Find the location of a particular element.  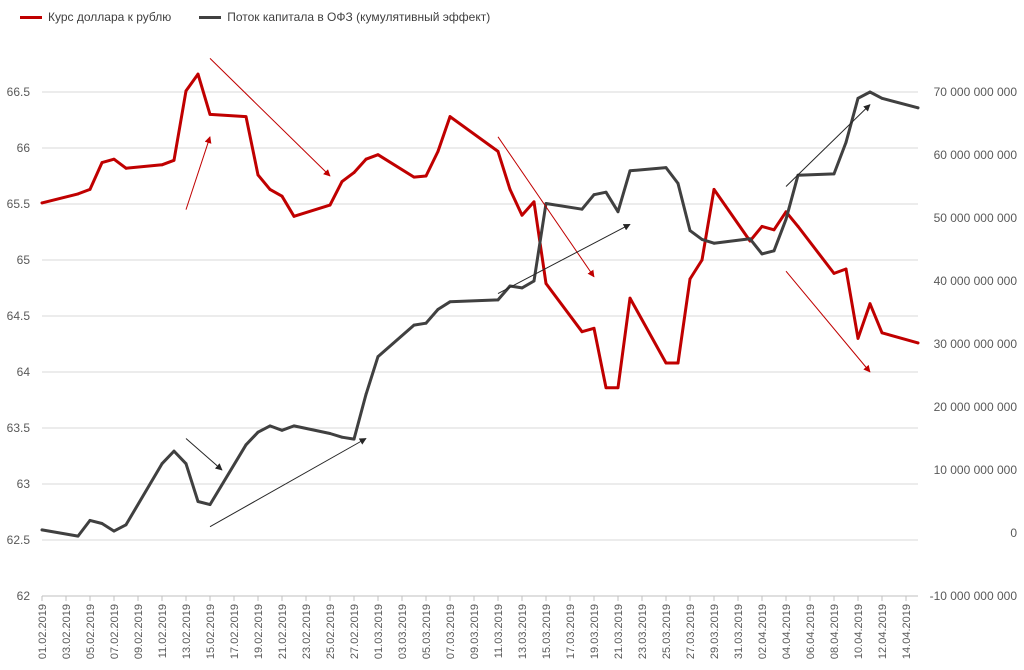

y-right-tick-label: -10 000 000 000 is located at coordinates (974, 596).